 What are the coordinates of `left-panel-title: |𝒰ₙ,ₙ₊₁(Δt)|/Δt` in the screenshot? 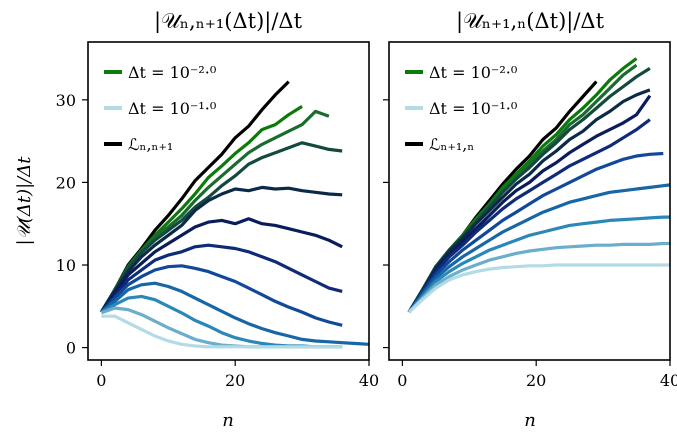 It's located at (228, 21).